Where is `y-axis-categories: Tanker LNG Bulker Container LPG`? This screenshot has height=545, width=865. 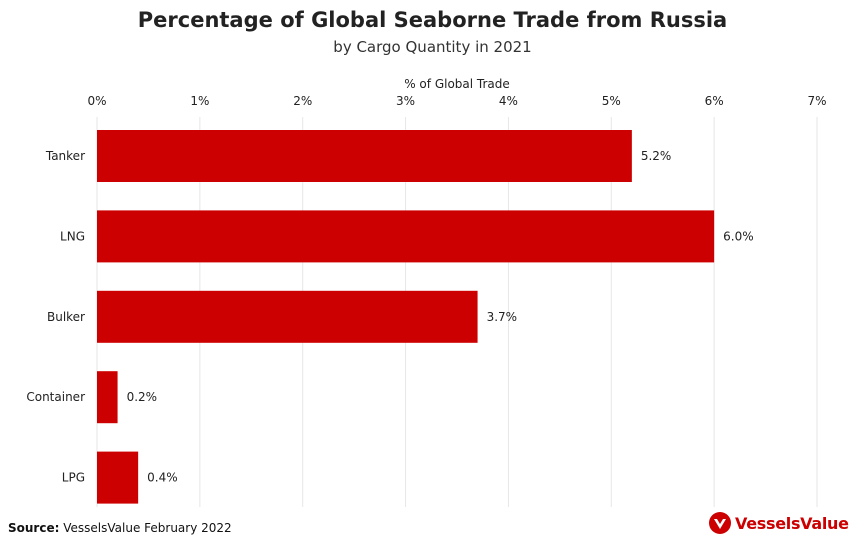 y-axis-categories: Tanker LNG Bulker Container LPG is located at coordinates (55, 317).